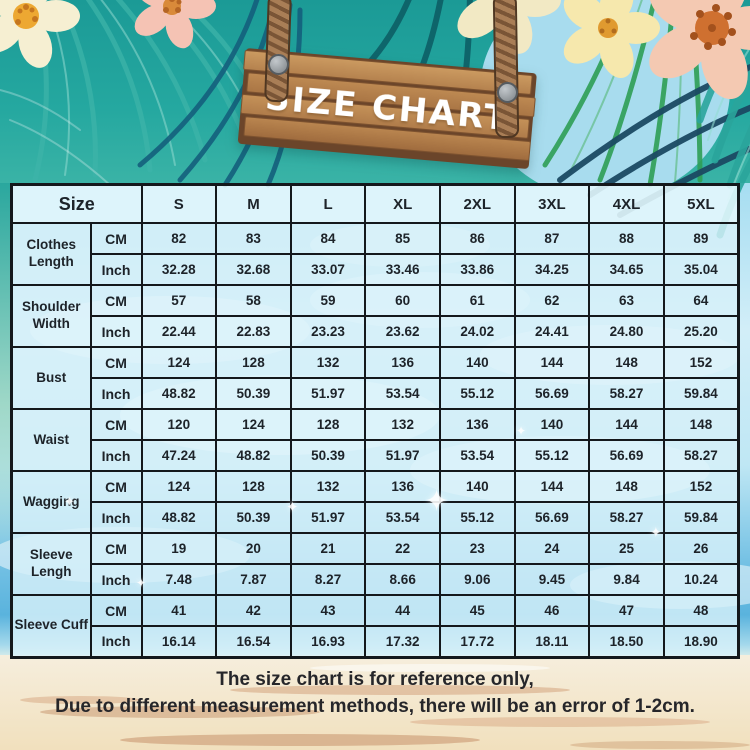  Describe the element at coordinates (179, 331) in the screenshot. I see `value-cell: 22.44` at that location.